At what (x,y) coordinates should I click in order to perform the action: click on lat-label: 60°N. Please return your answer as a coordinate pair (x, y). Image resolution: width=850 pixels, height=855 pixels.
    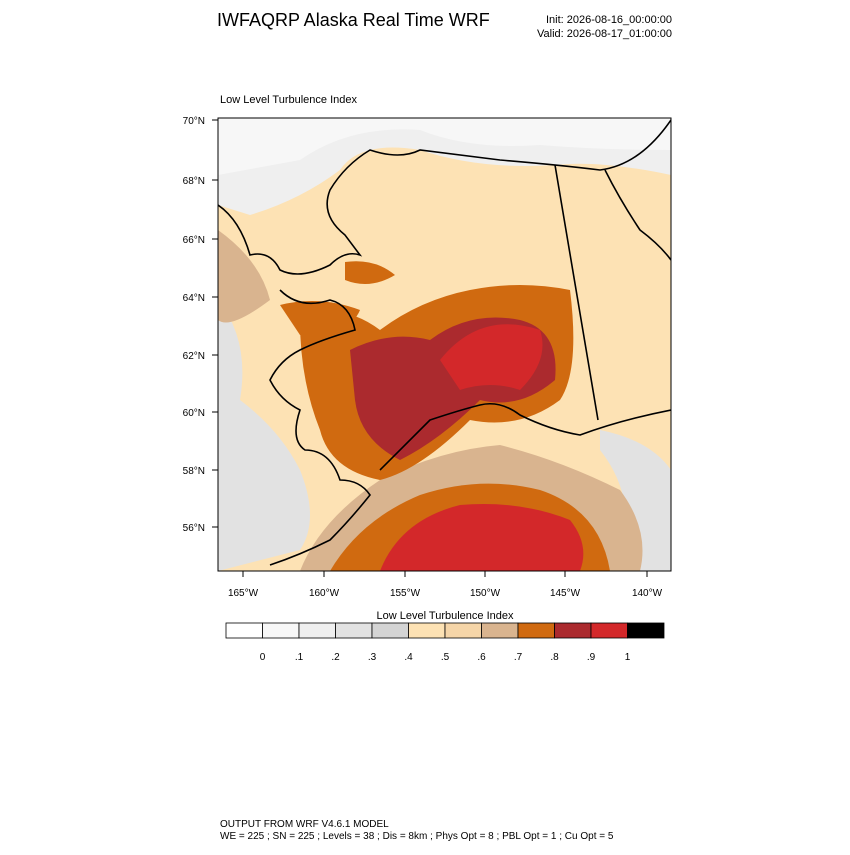
    Looking at the image, I should click on (194, 413).